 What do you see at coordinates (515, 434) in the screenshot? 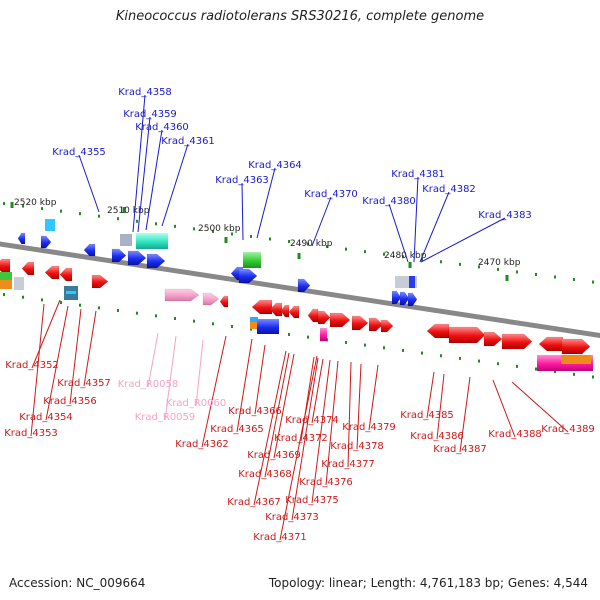
I see `gene-label-bottom: Krad_4388` at bounding box center [515, 434].